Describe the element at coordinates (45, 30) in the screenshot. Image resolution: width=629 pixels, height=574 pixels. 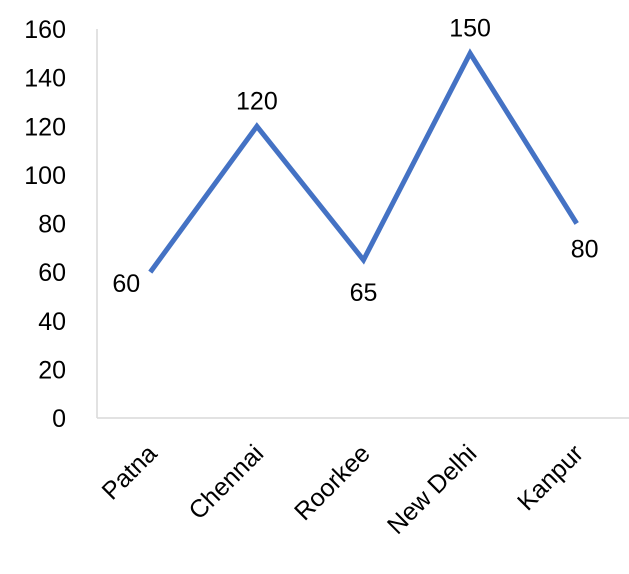
I see `y-tick-label: 160` at that location.